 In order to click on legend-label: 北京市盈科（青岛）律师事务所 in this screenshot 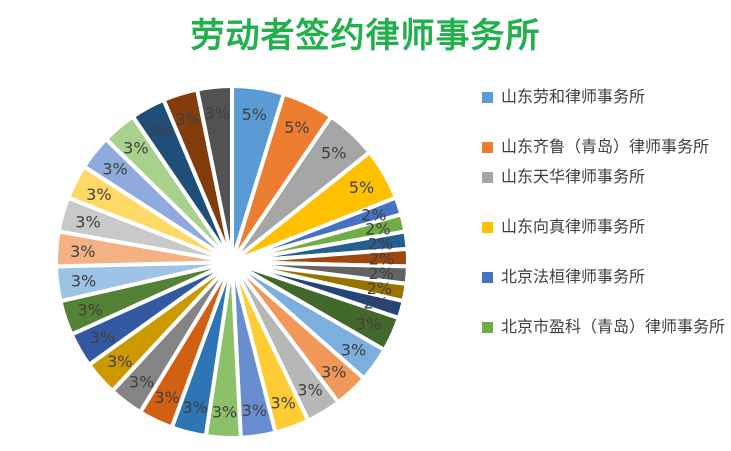, I will do `click(613, 326)`.